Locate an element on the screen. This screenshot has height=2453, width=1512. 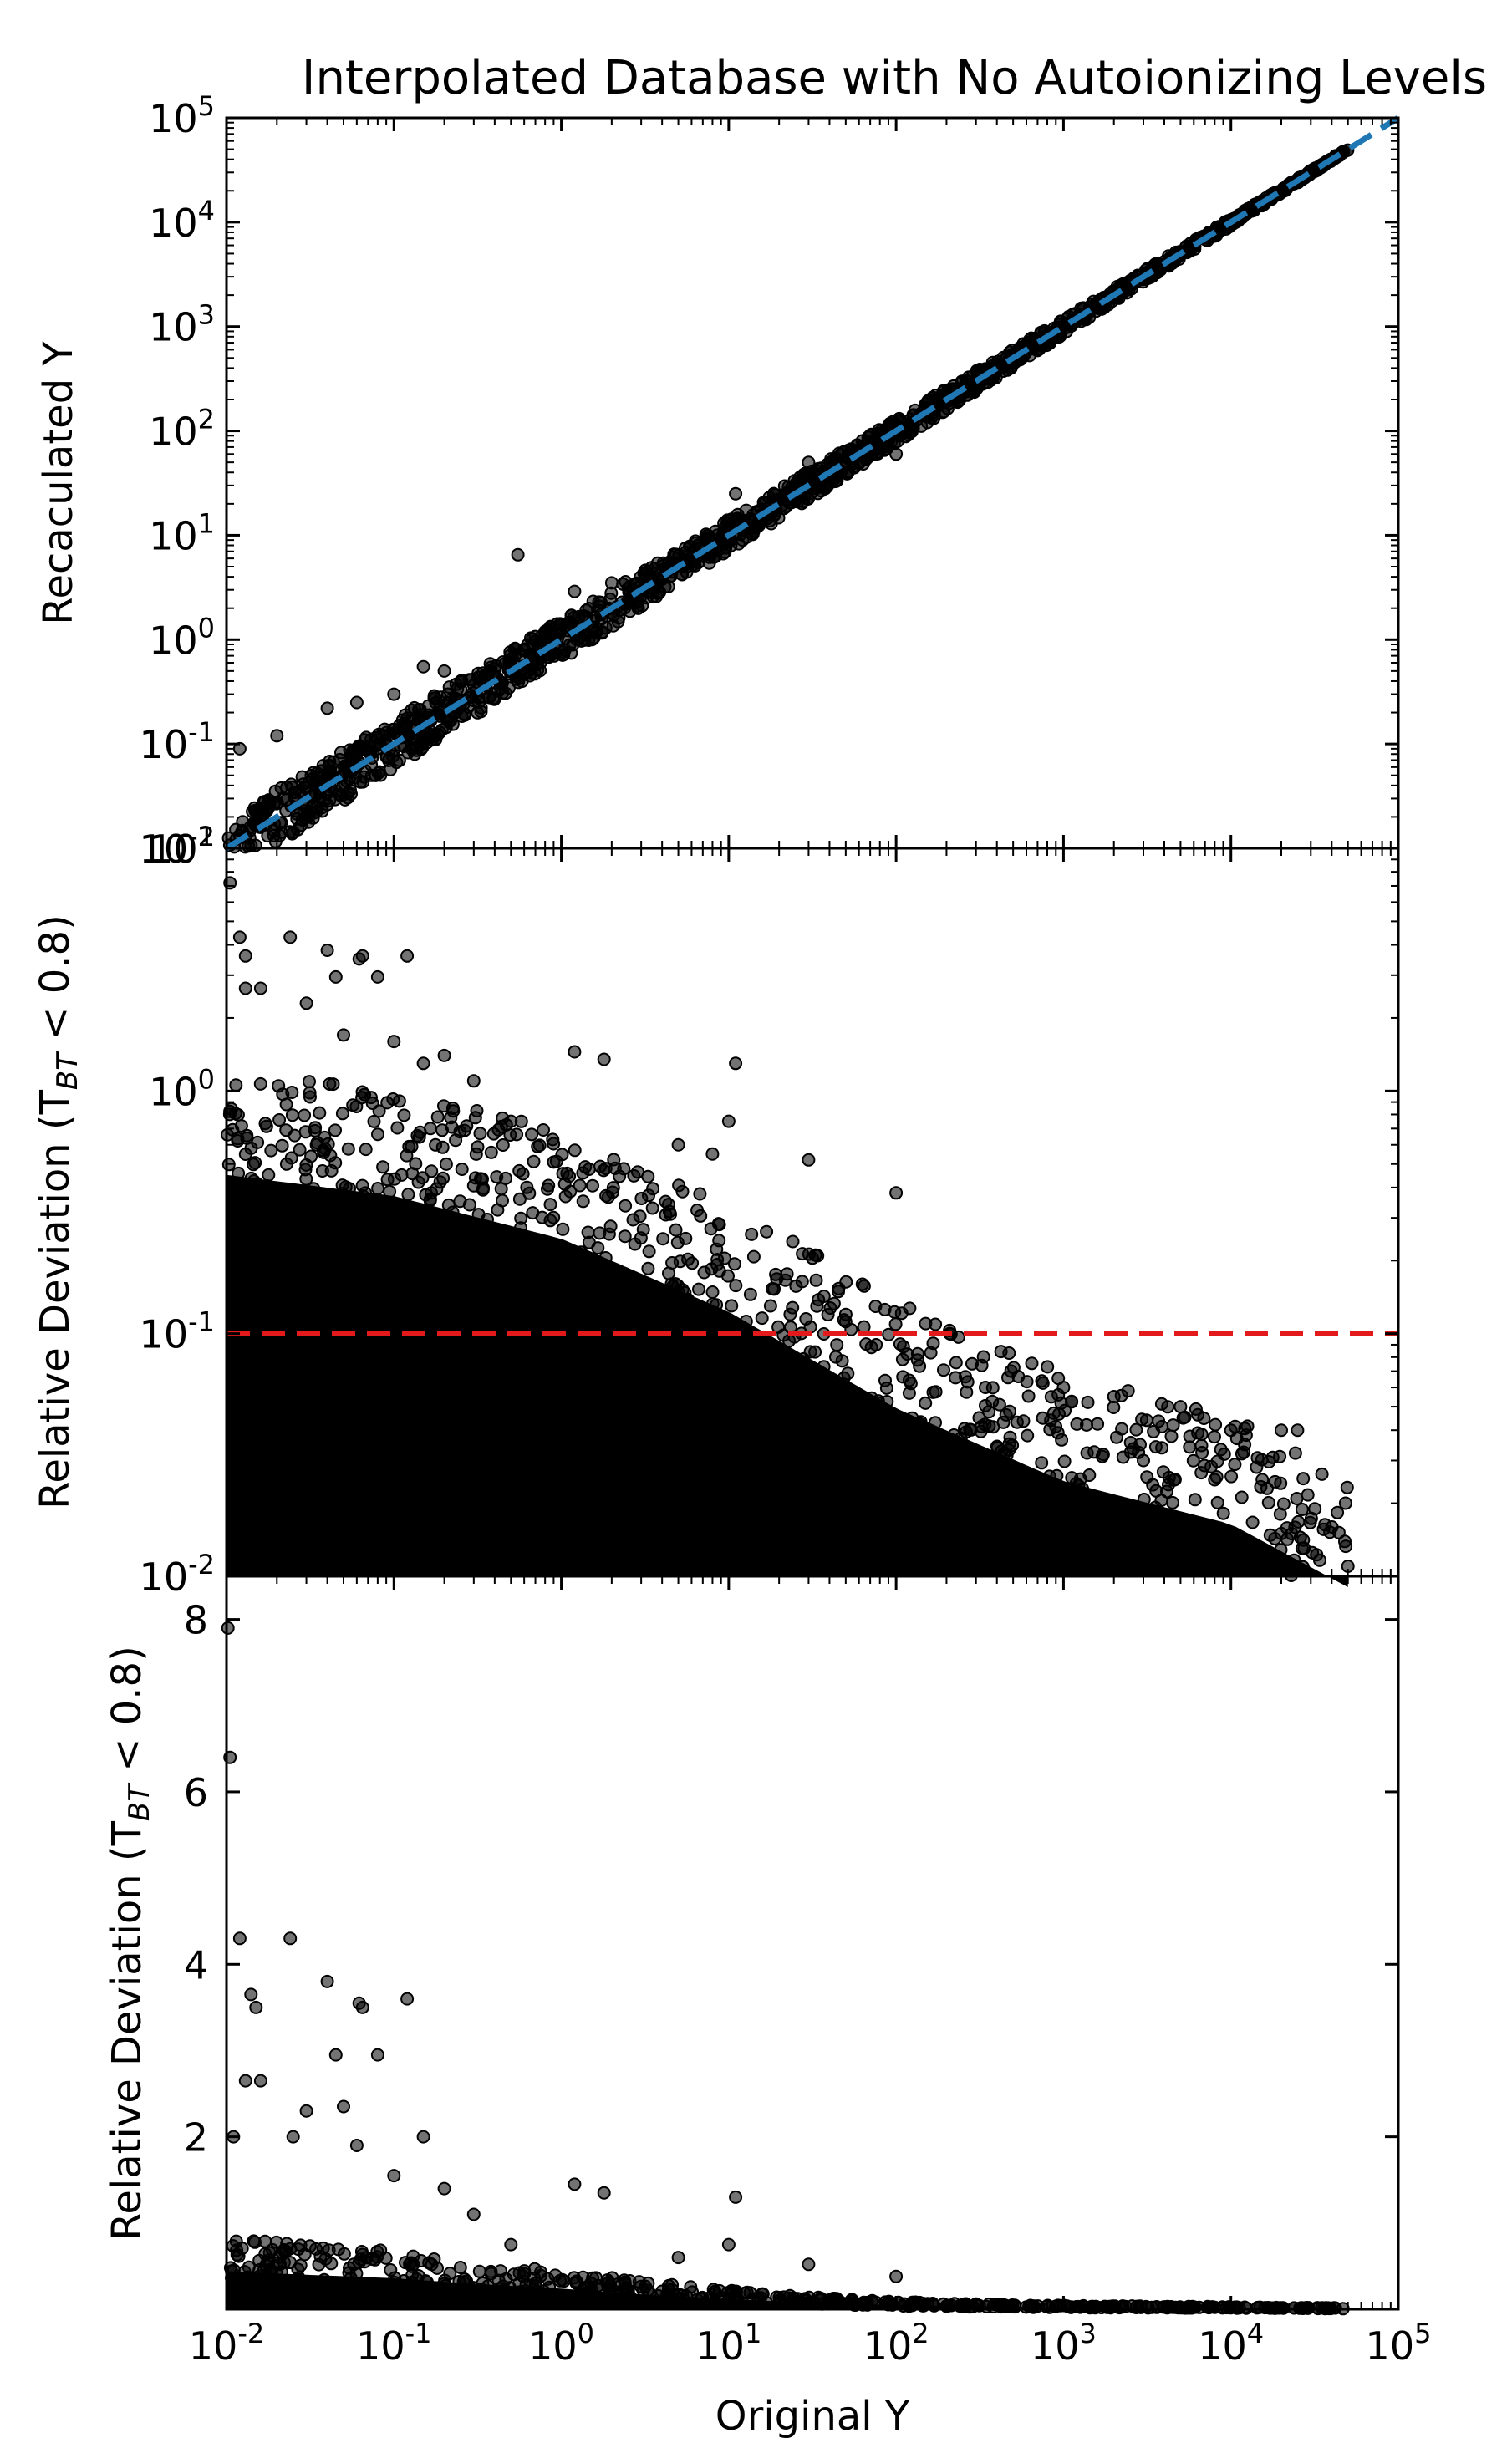
dense-scatter-region is located at coordinates (787, 1380).